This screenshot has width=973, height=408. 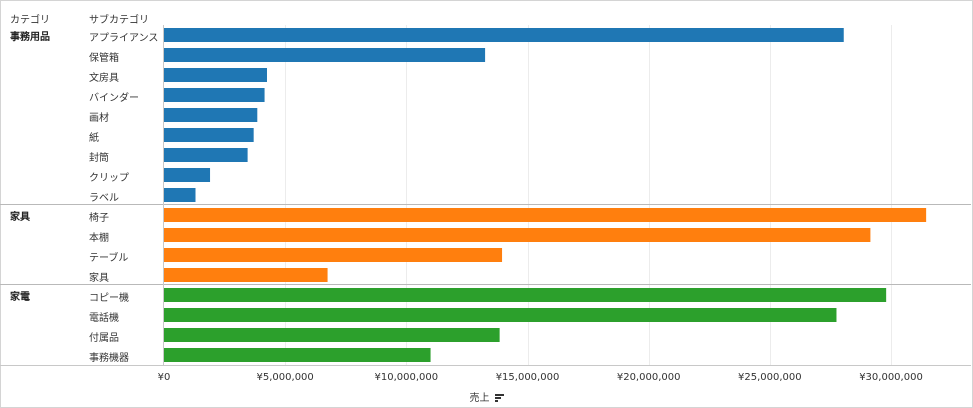 What do you see at coordinates (499, 398) in the screenshot?
I see `sort-descending-icon` at bounding box center [499, 398].